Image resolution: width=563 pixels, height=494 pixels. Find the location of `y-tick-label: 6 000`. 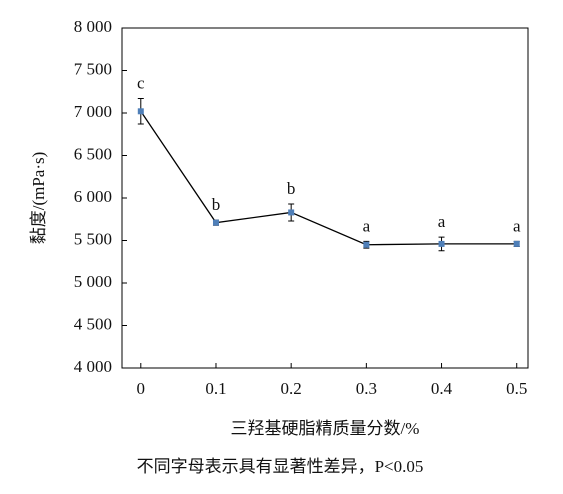

y-tick-label: 6 000 is located at coordinates (93, 196).